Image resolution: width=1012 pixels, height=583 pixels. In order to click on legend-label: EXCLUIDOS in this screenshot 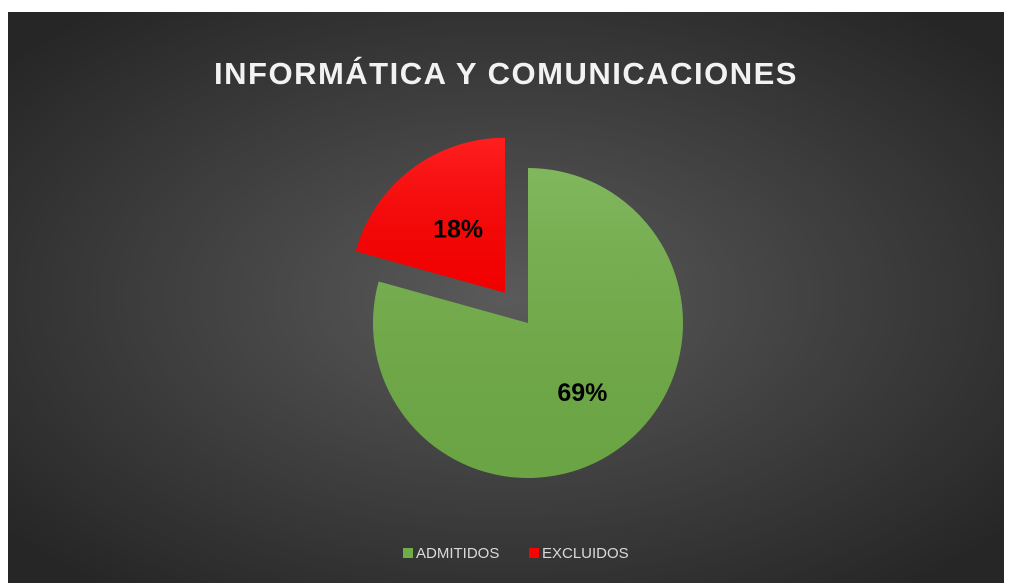, I will do `click(585, 553)`.